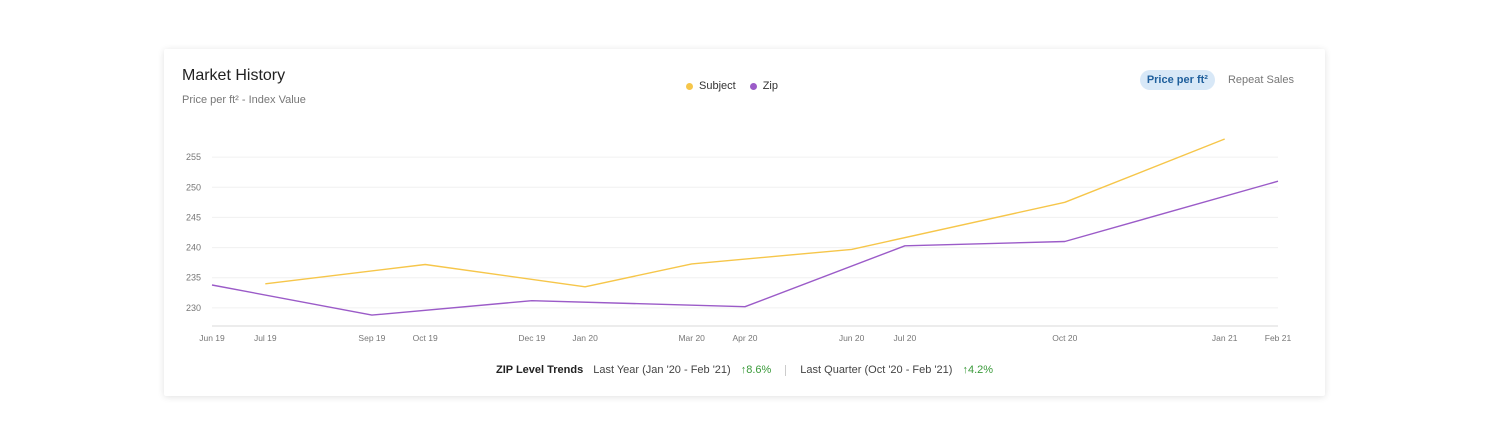 This screenshot has width=1489, height=446. I want to click on chart-legend: Subject Zip, so click(732, 86).